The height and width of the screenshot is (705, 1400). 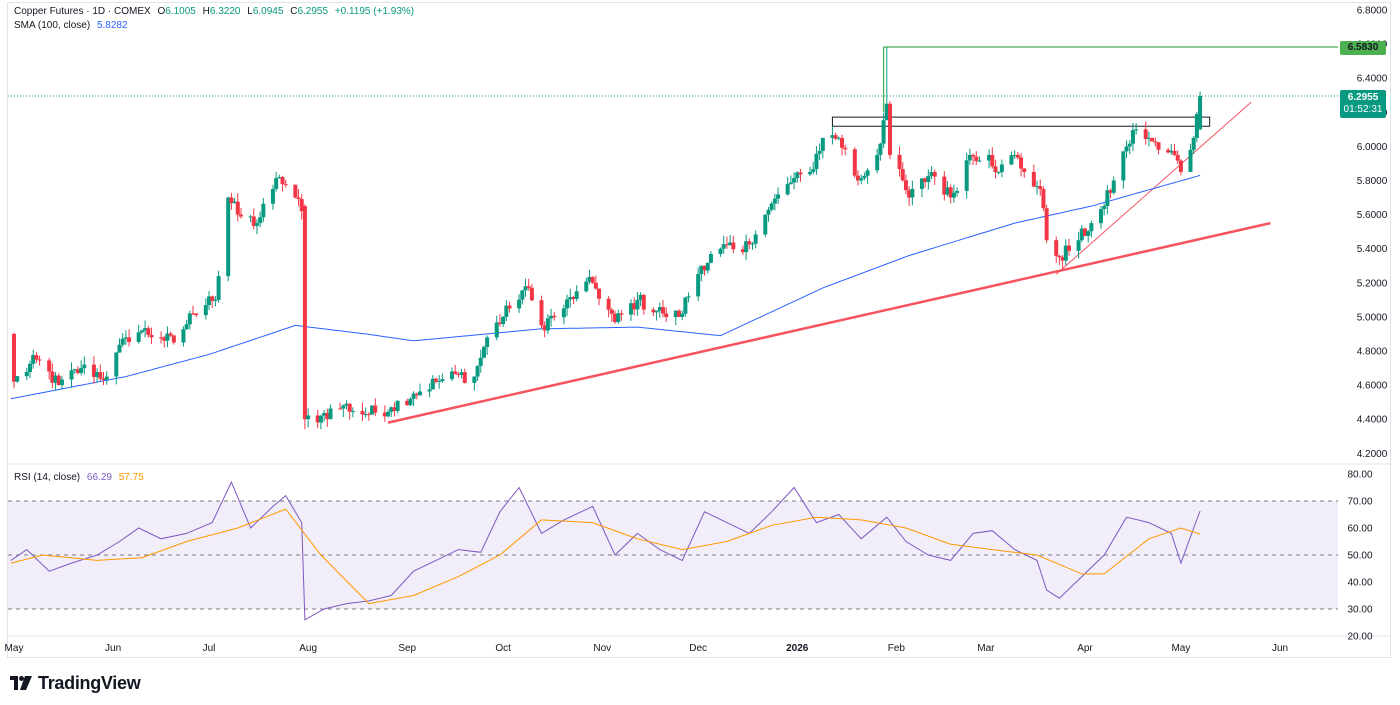 I want to click on price-change: +0.1195 (+1.93%), so click(x=374, y=11).